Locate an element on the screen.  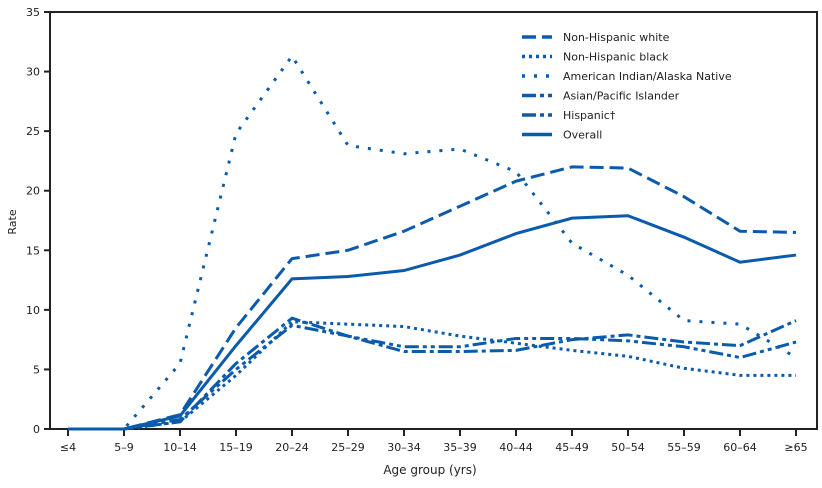
y-tick-label: 20 is located at coordinates (33, 191).